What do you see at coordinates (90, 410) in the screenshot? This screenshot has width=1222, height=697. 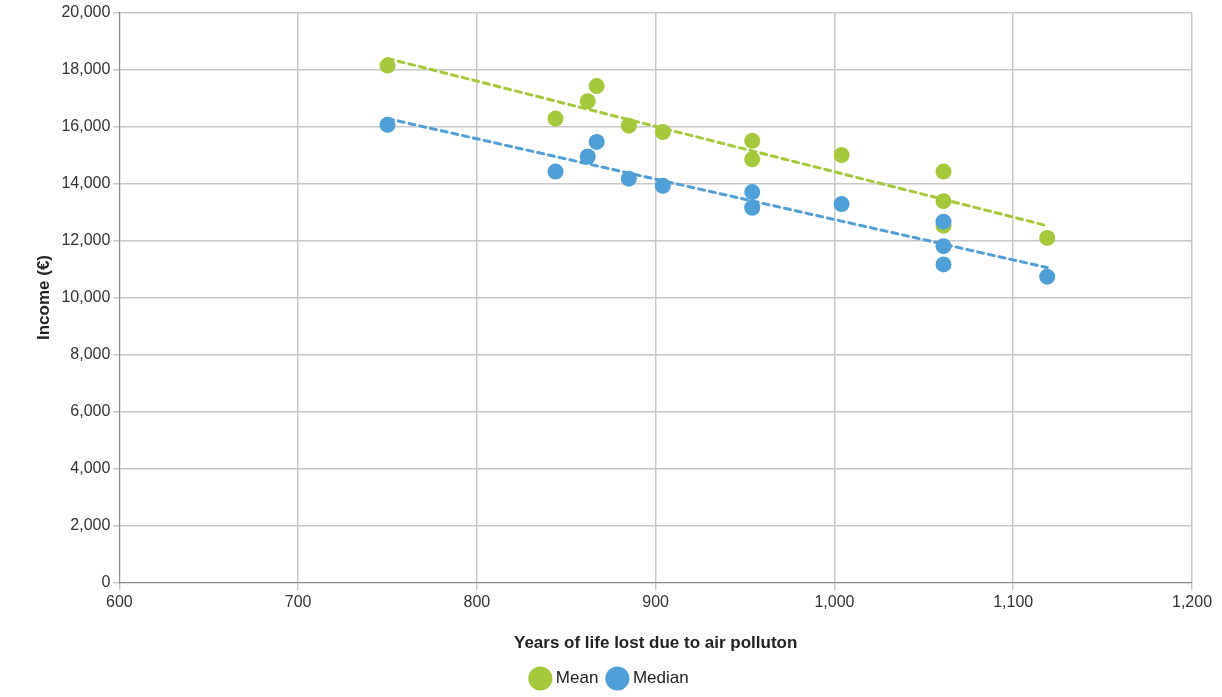 I see `y-tick-label: 6,000` at bounding box center [90, 410].